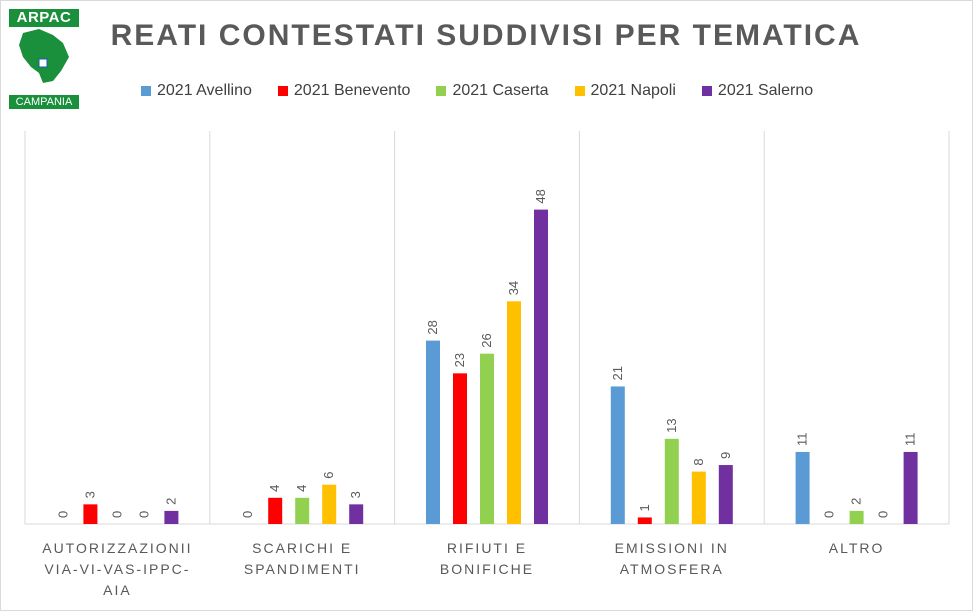  I want to click on category-label: ATMOSFERA, so click(672, 569).